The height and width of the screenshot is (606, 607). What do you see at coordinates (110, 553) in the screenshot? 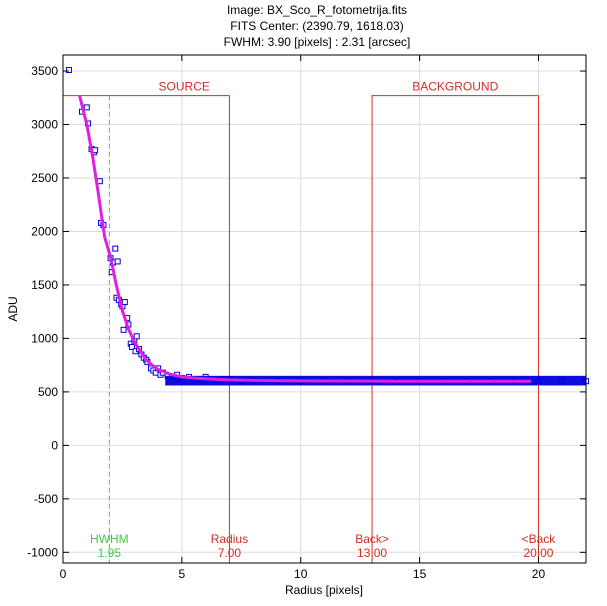
I see `hwhm-value: 1.95` at bounding box center [110, 553].